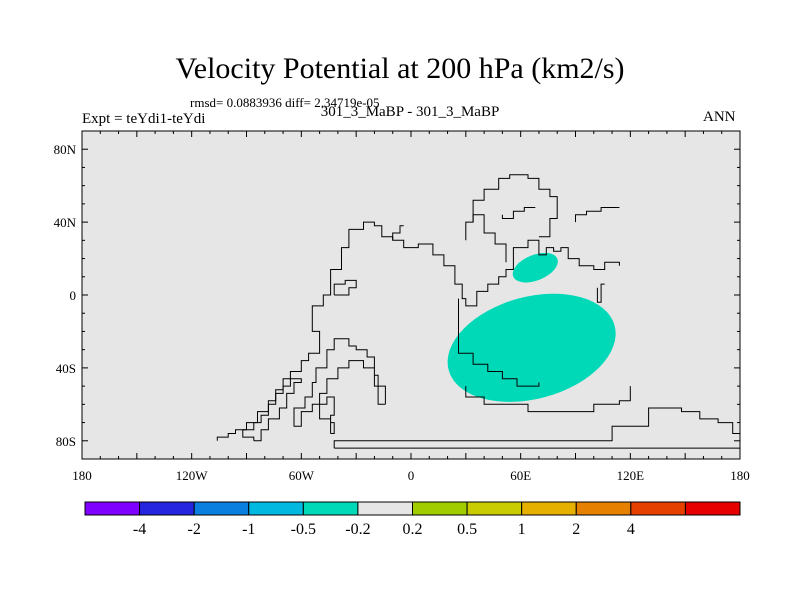 Image resolution: width=800 pixels, height=600 pixels. Describe the element at coordinates (576, 529) in the screenshot. I see `colorbar-label: 2` at that location.